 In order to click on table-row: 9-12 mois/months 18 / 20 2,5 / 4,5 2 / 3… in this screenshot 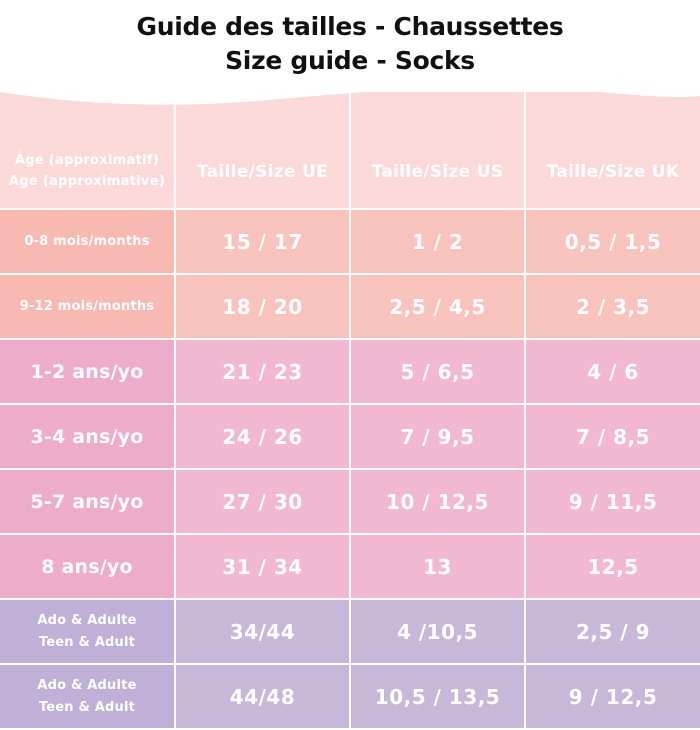, I will do `click(350, 307)`.